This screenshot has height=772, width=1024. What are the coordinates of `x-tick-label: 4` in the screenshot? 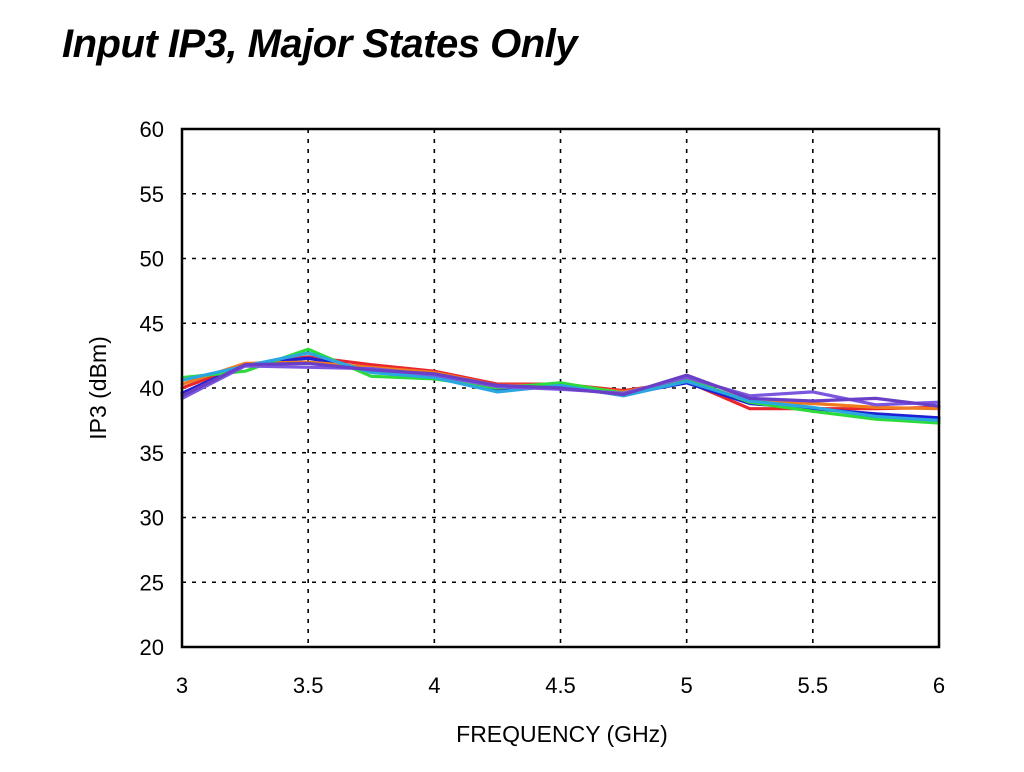 It's located at (434, 685).